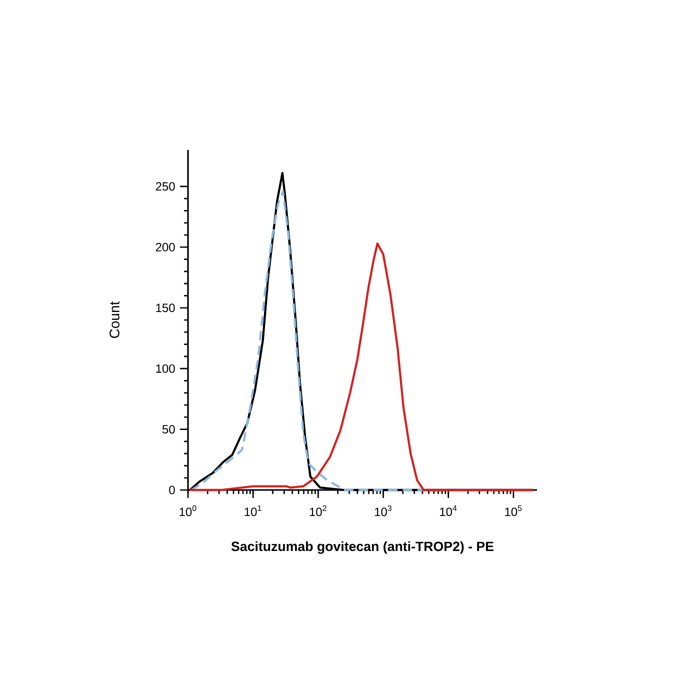 The width and height of the screenshot is (700, 700). What do you see at coordinates (448, 510) in the screenshot?
I see `x-tick-label: 10$^{4}$` at bounding box center [448, 510].